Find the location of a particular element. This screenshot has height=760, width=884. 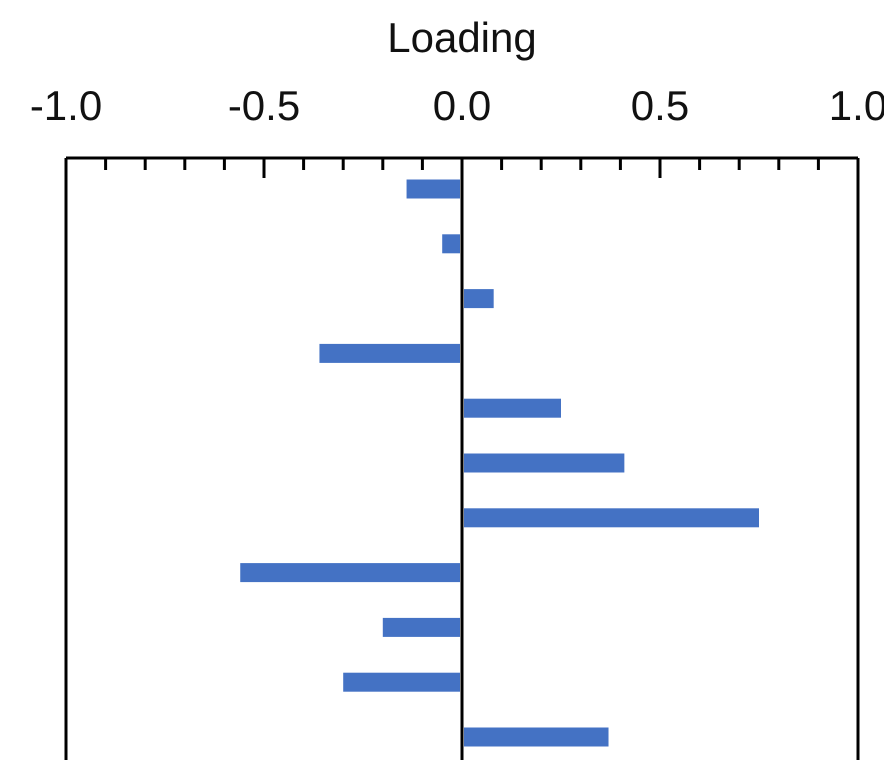

x-tick-label: -1.0 is located at coordinates (66, 105).